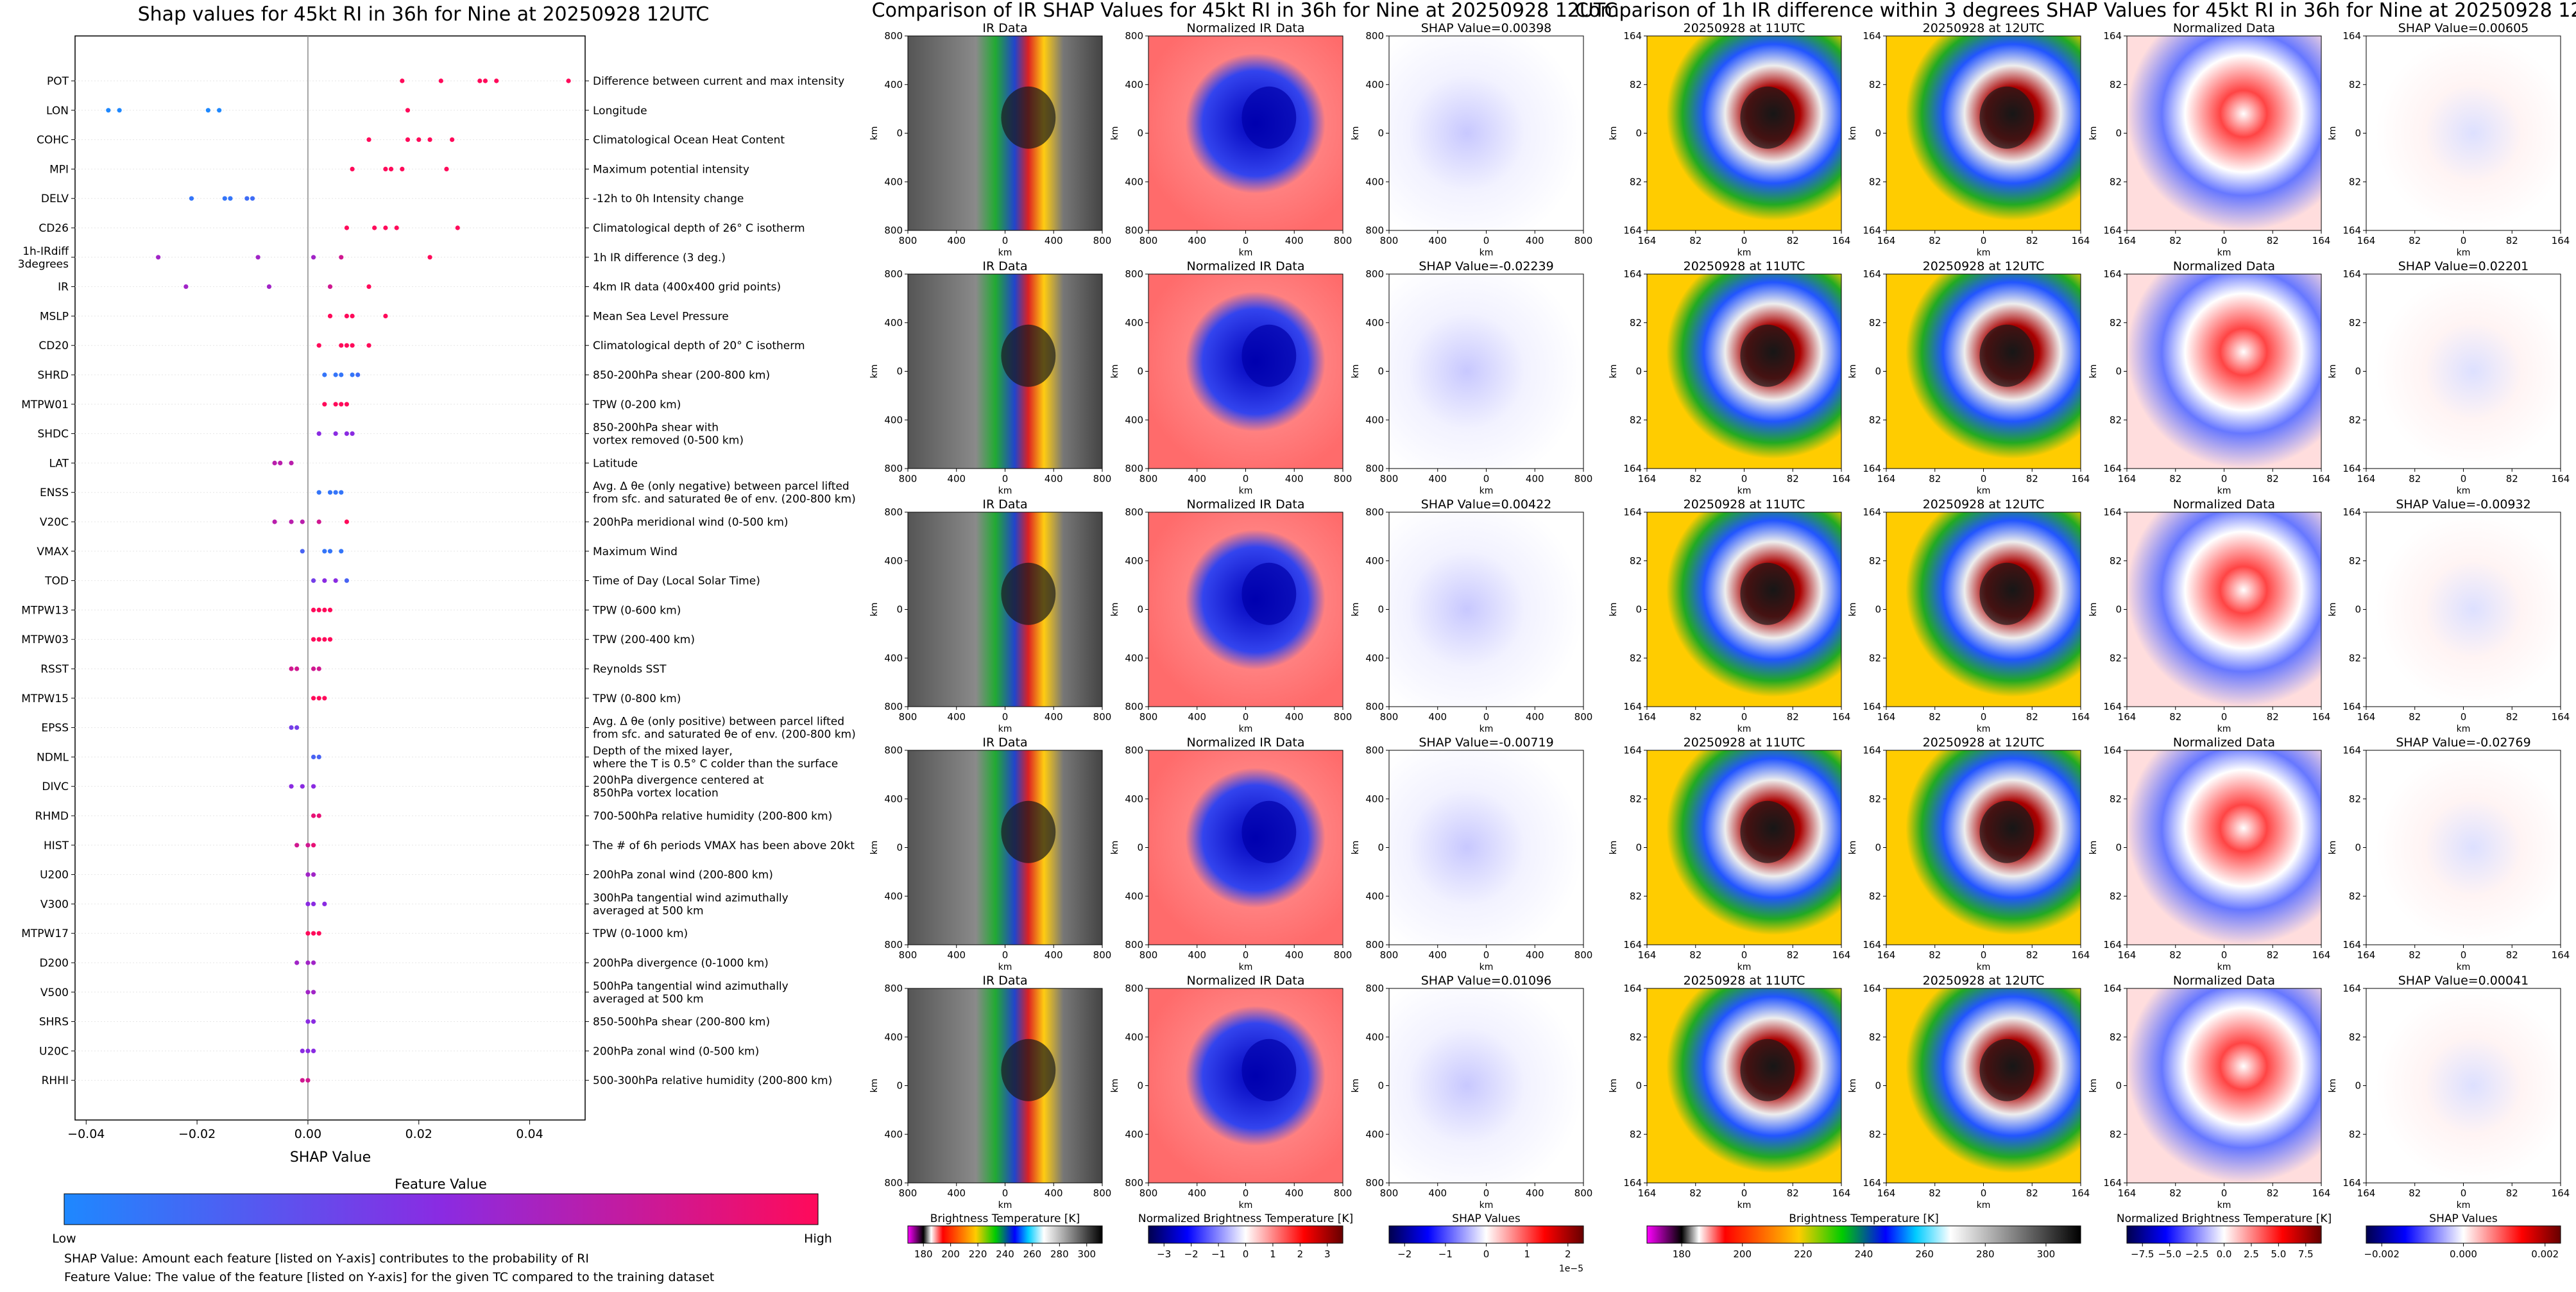 Image resolution: width=2576 pixels, height=1292 pixels. I want to click on panel-title: 20250928 at 12UTC, so click(1984, 266).